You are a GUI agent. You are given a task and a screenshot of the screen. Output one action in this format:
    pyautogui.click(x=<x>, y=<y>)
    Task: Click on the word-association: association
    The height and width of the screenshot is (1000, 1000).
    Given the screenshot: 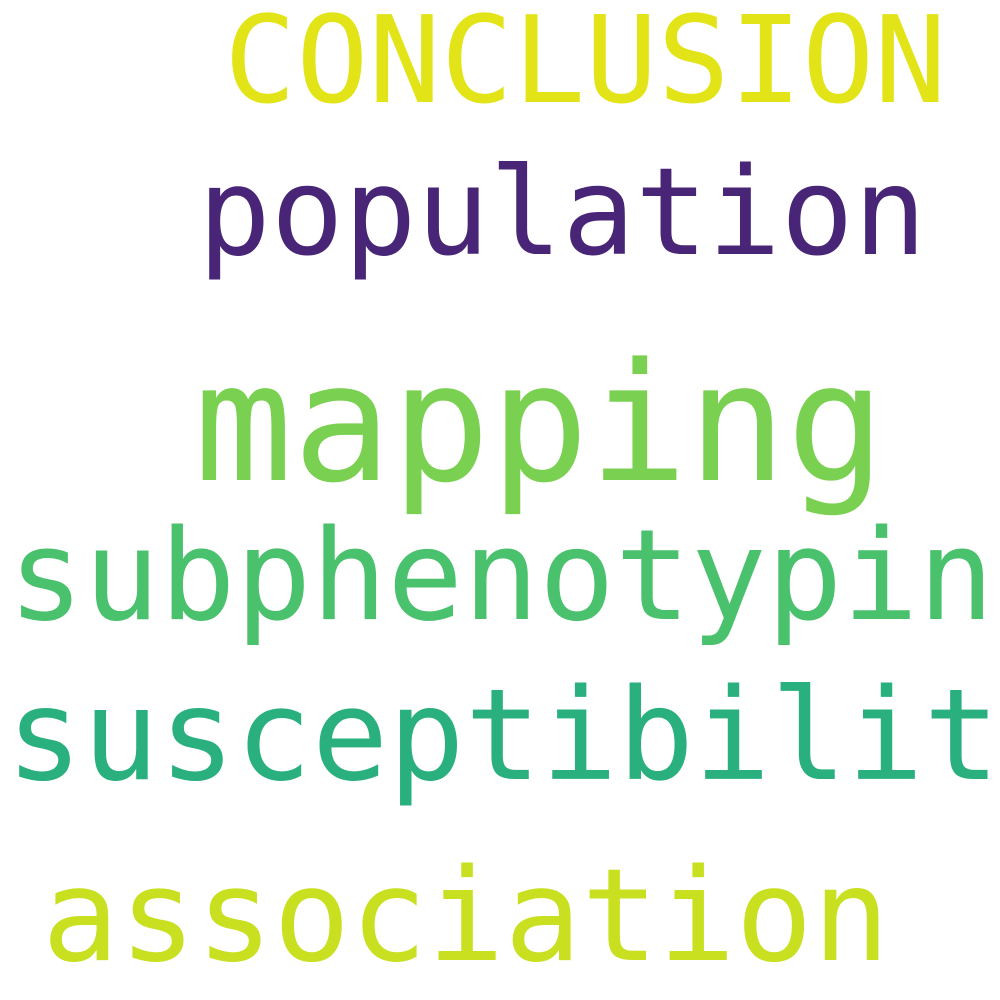 What is the action you would take?
    pyautogui.click(x=466, y=916)
    